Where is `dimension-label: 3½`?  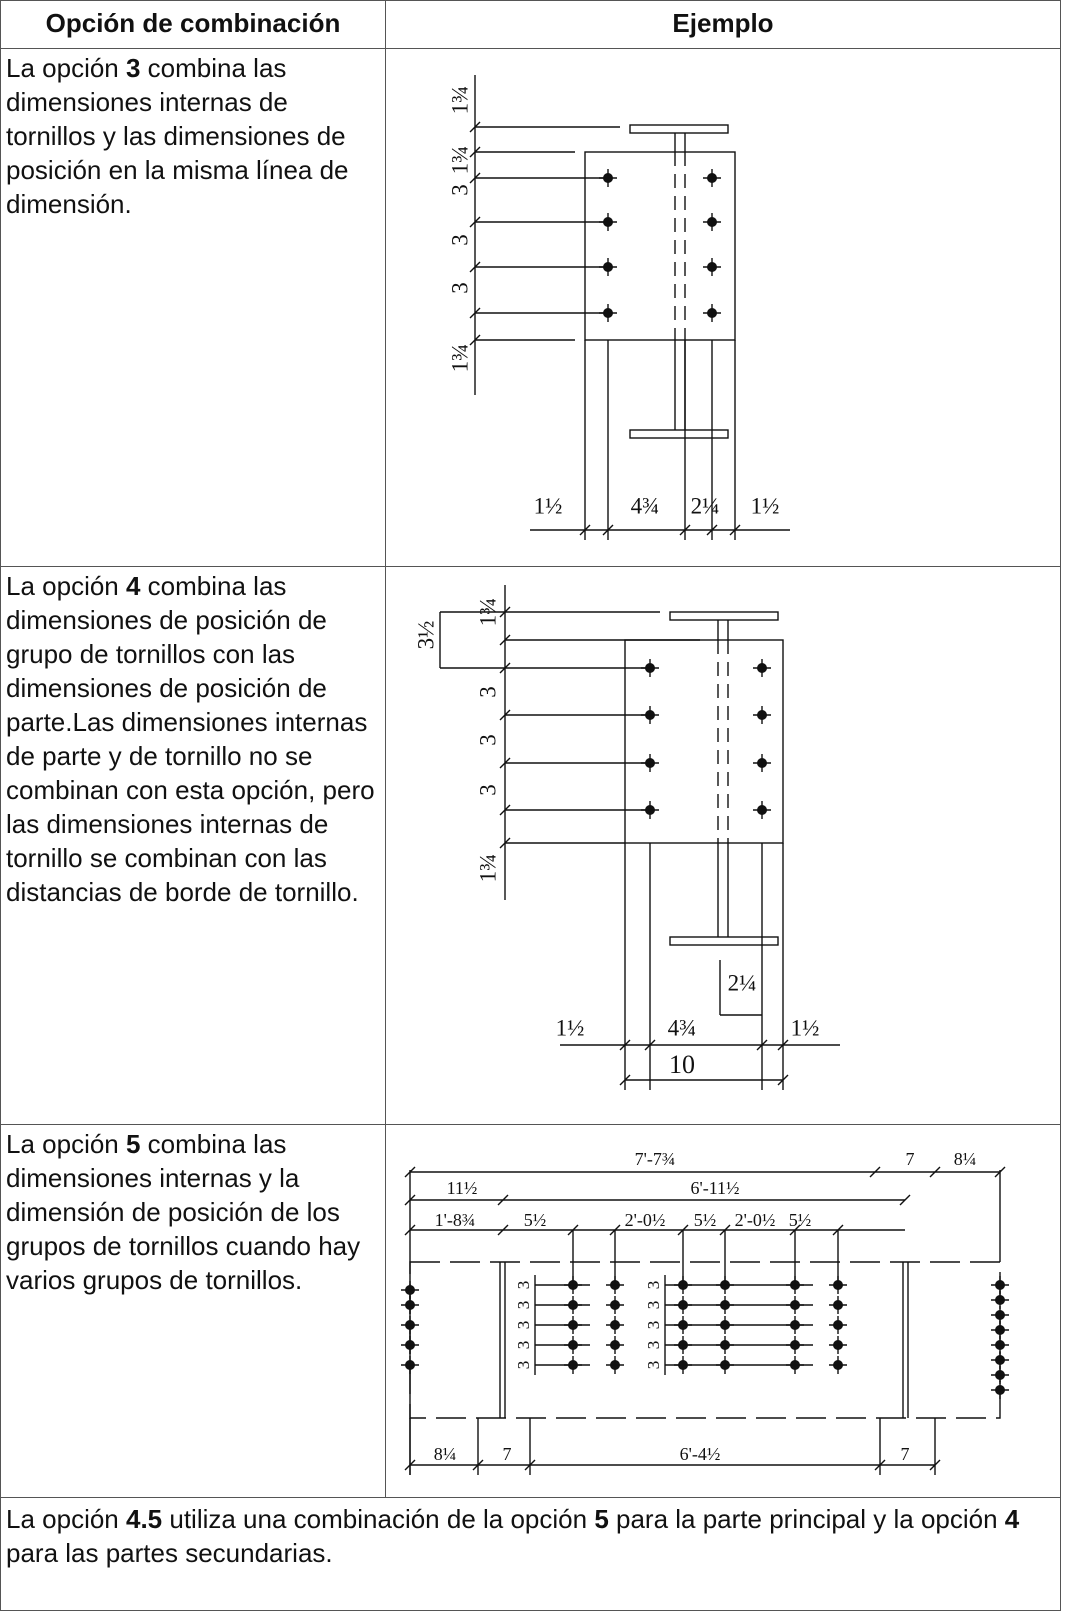 dimension-label: 3½ is located at coordinates (425, 635).